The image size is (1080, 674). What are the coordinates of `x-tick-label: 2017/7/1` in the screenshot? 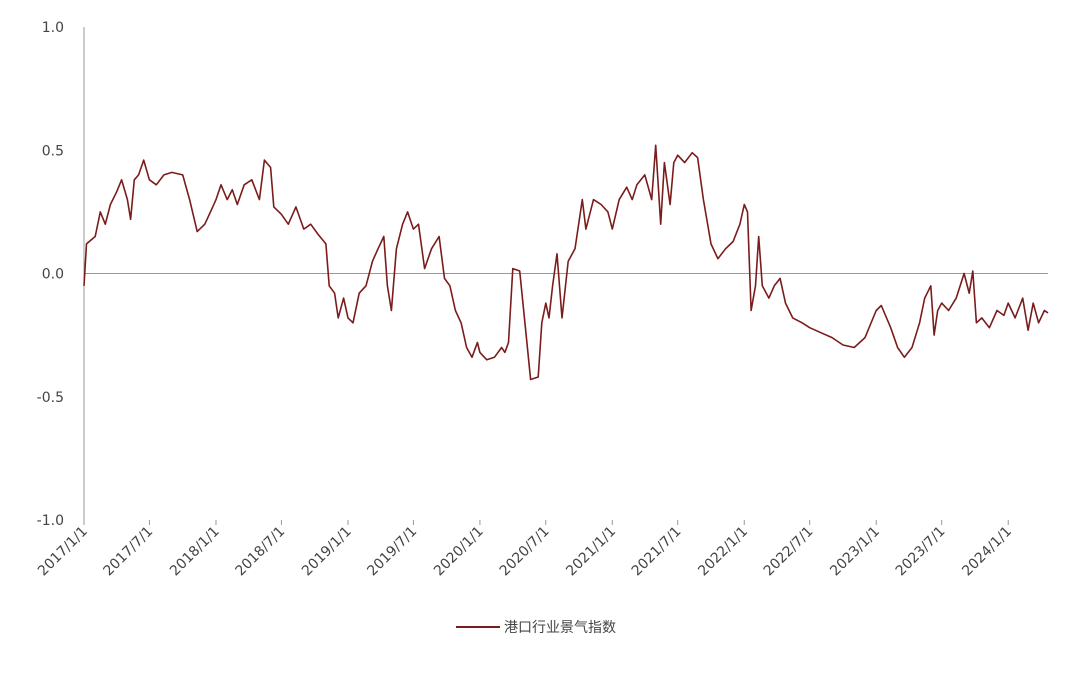 It's located at (128, 552).